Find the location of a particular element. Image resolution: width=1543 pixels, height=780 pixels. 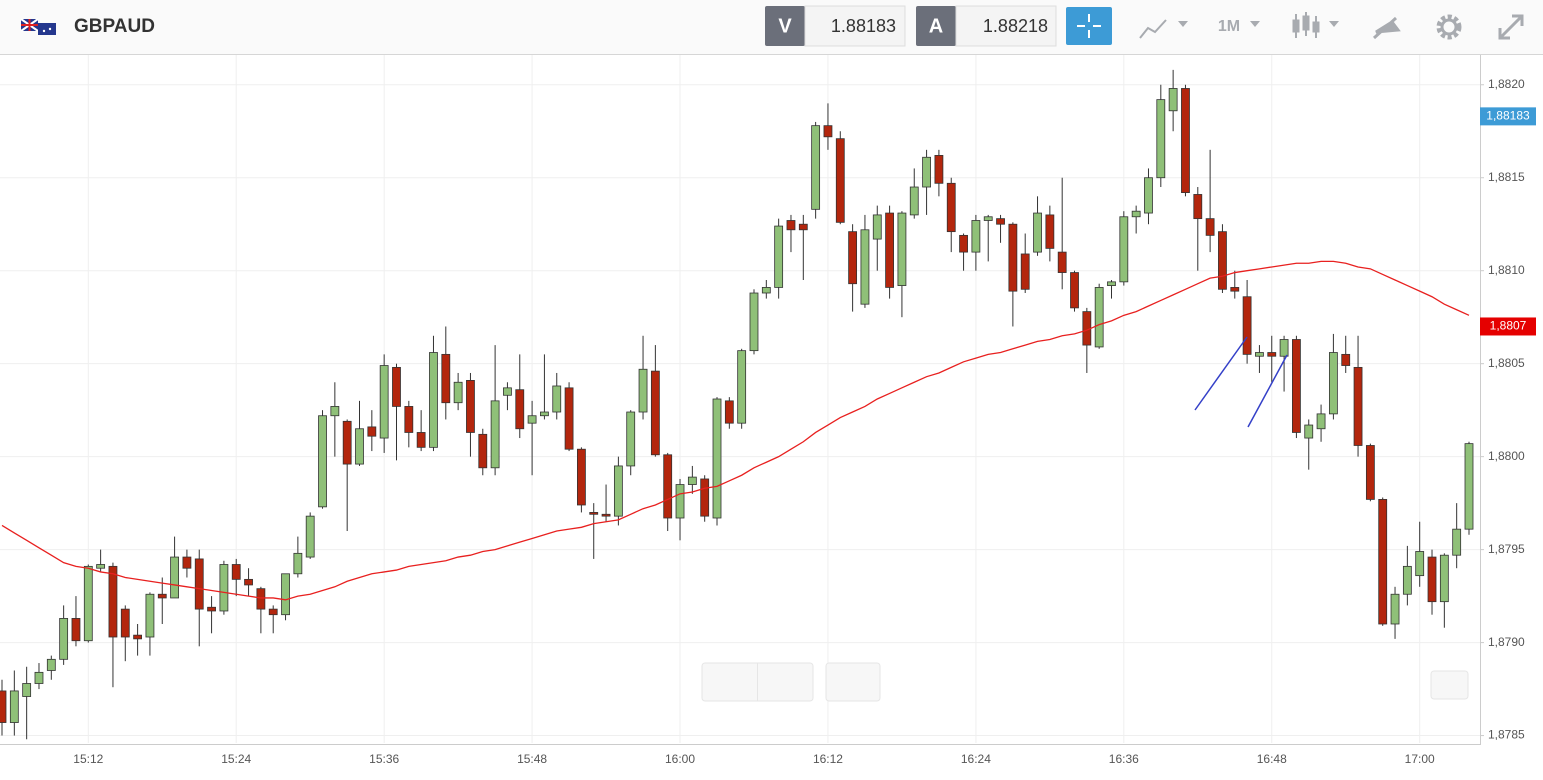

x-tick-label: 17:00 is located at coordinates (1420, 759).